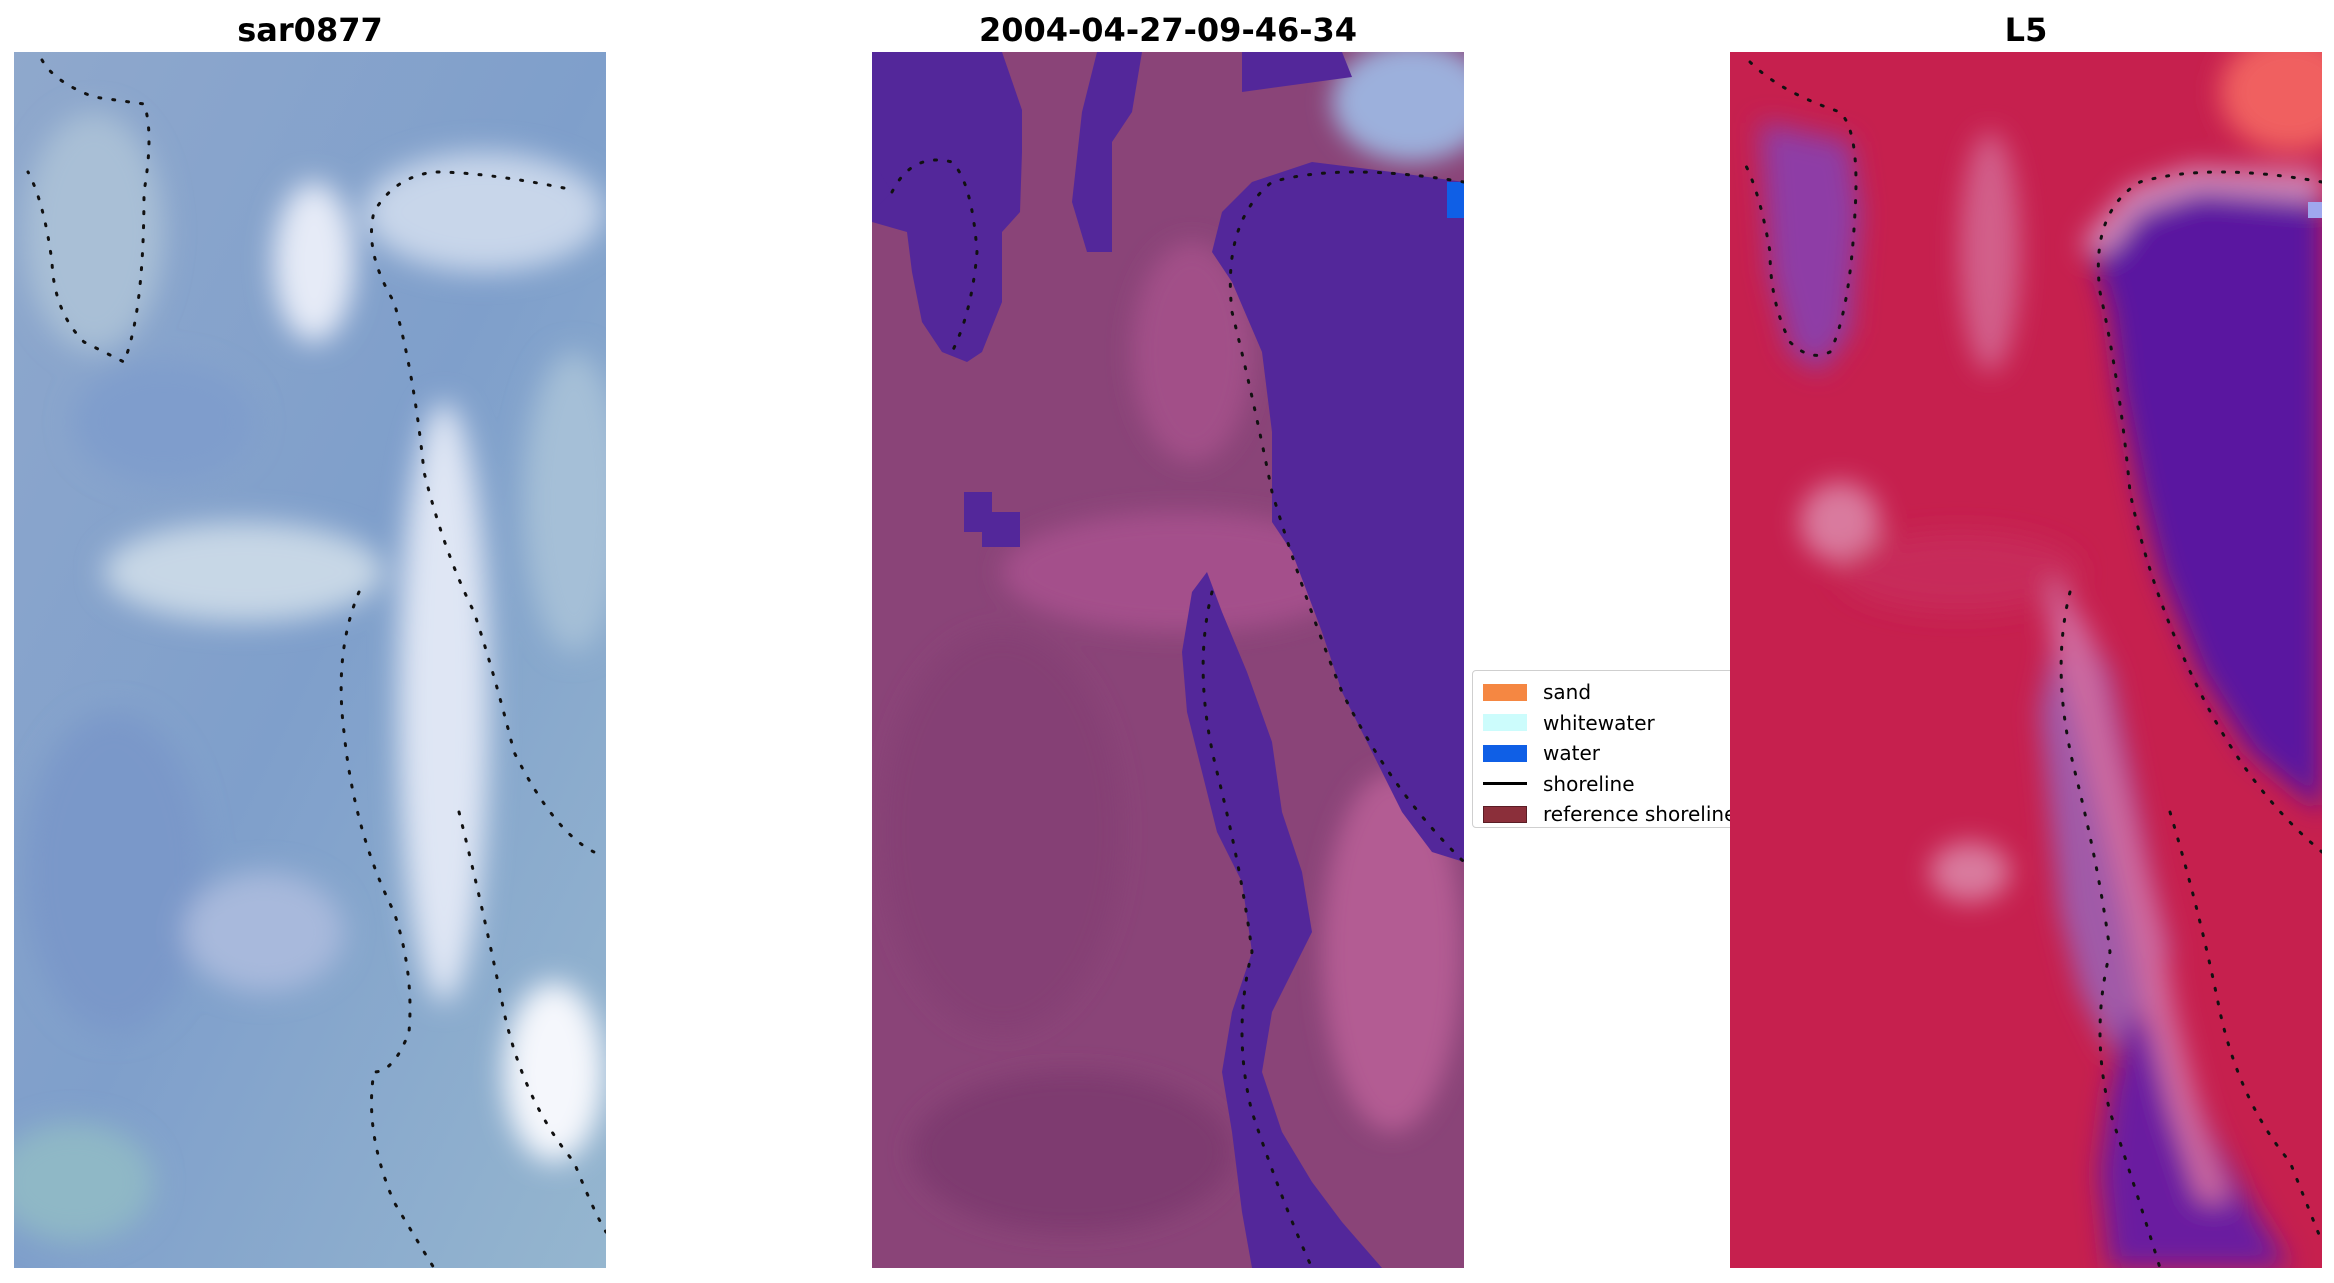  What do you see at coordinates (1603, 692) in the screenshot?
I see `legend-item-sand: sand` at bounding box center [1603, 692].